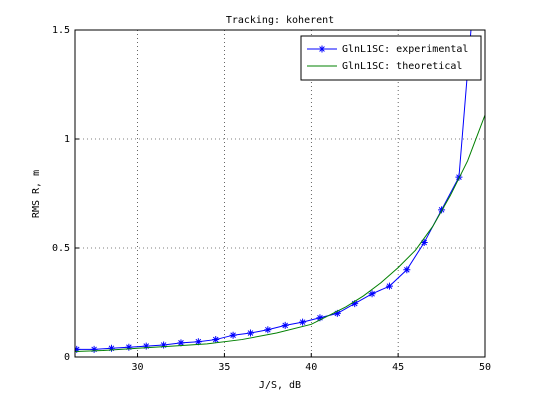 This screenshot has height=402, width=536. Describe the element at coordinates (311, 367) in the screenshot. I see `x-tick-label: 40` at that location.